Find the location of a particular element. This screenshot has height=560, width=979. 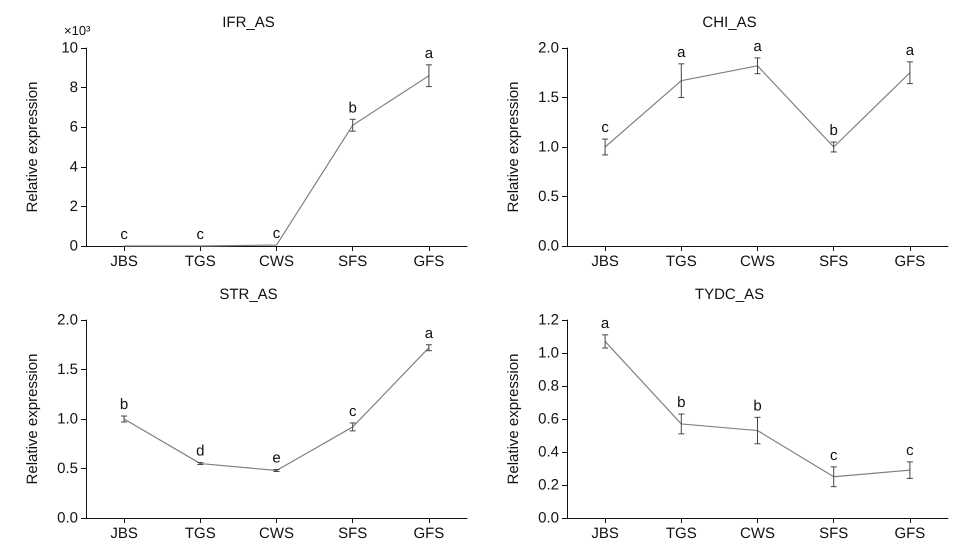

y-tick-label: 0.8 is located at coordinates (548, 386).